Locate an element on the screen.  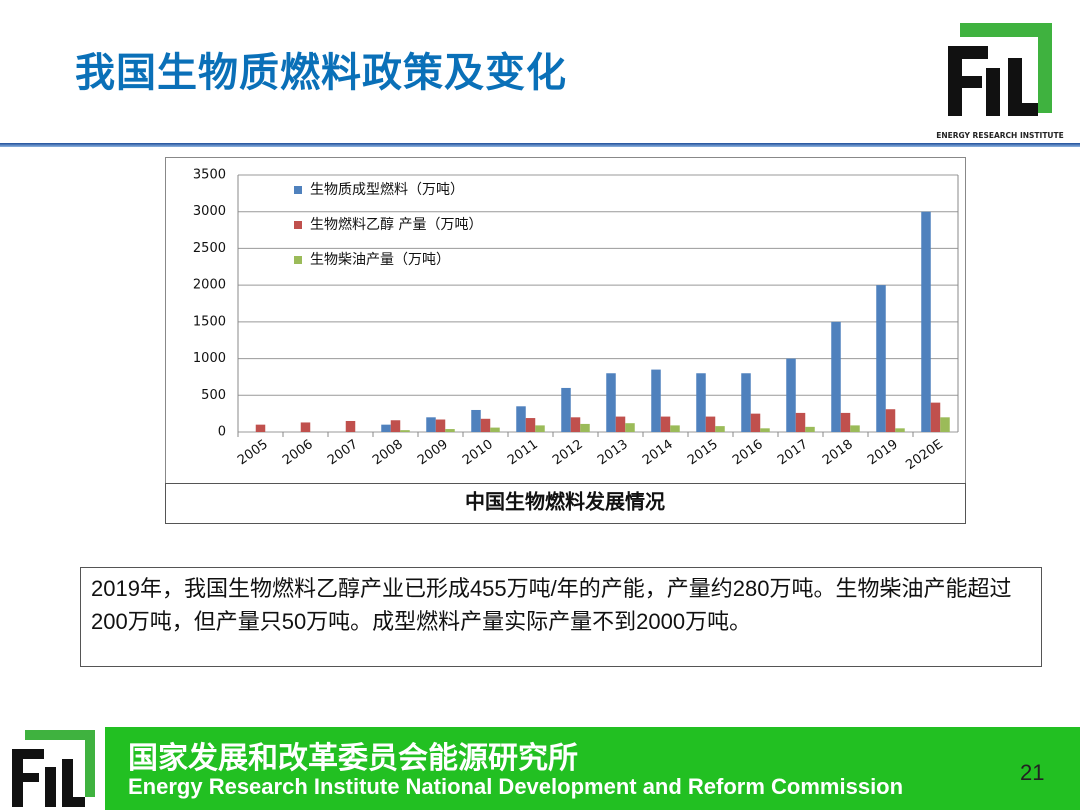
y-tick-label: 500 is located at coordinates (213, 395).